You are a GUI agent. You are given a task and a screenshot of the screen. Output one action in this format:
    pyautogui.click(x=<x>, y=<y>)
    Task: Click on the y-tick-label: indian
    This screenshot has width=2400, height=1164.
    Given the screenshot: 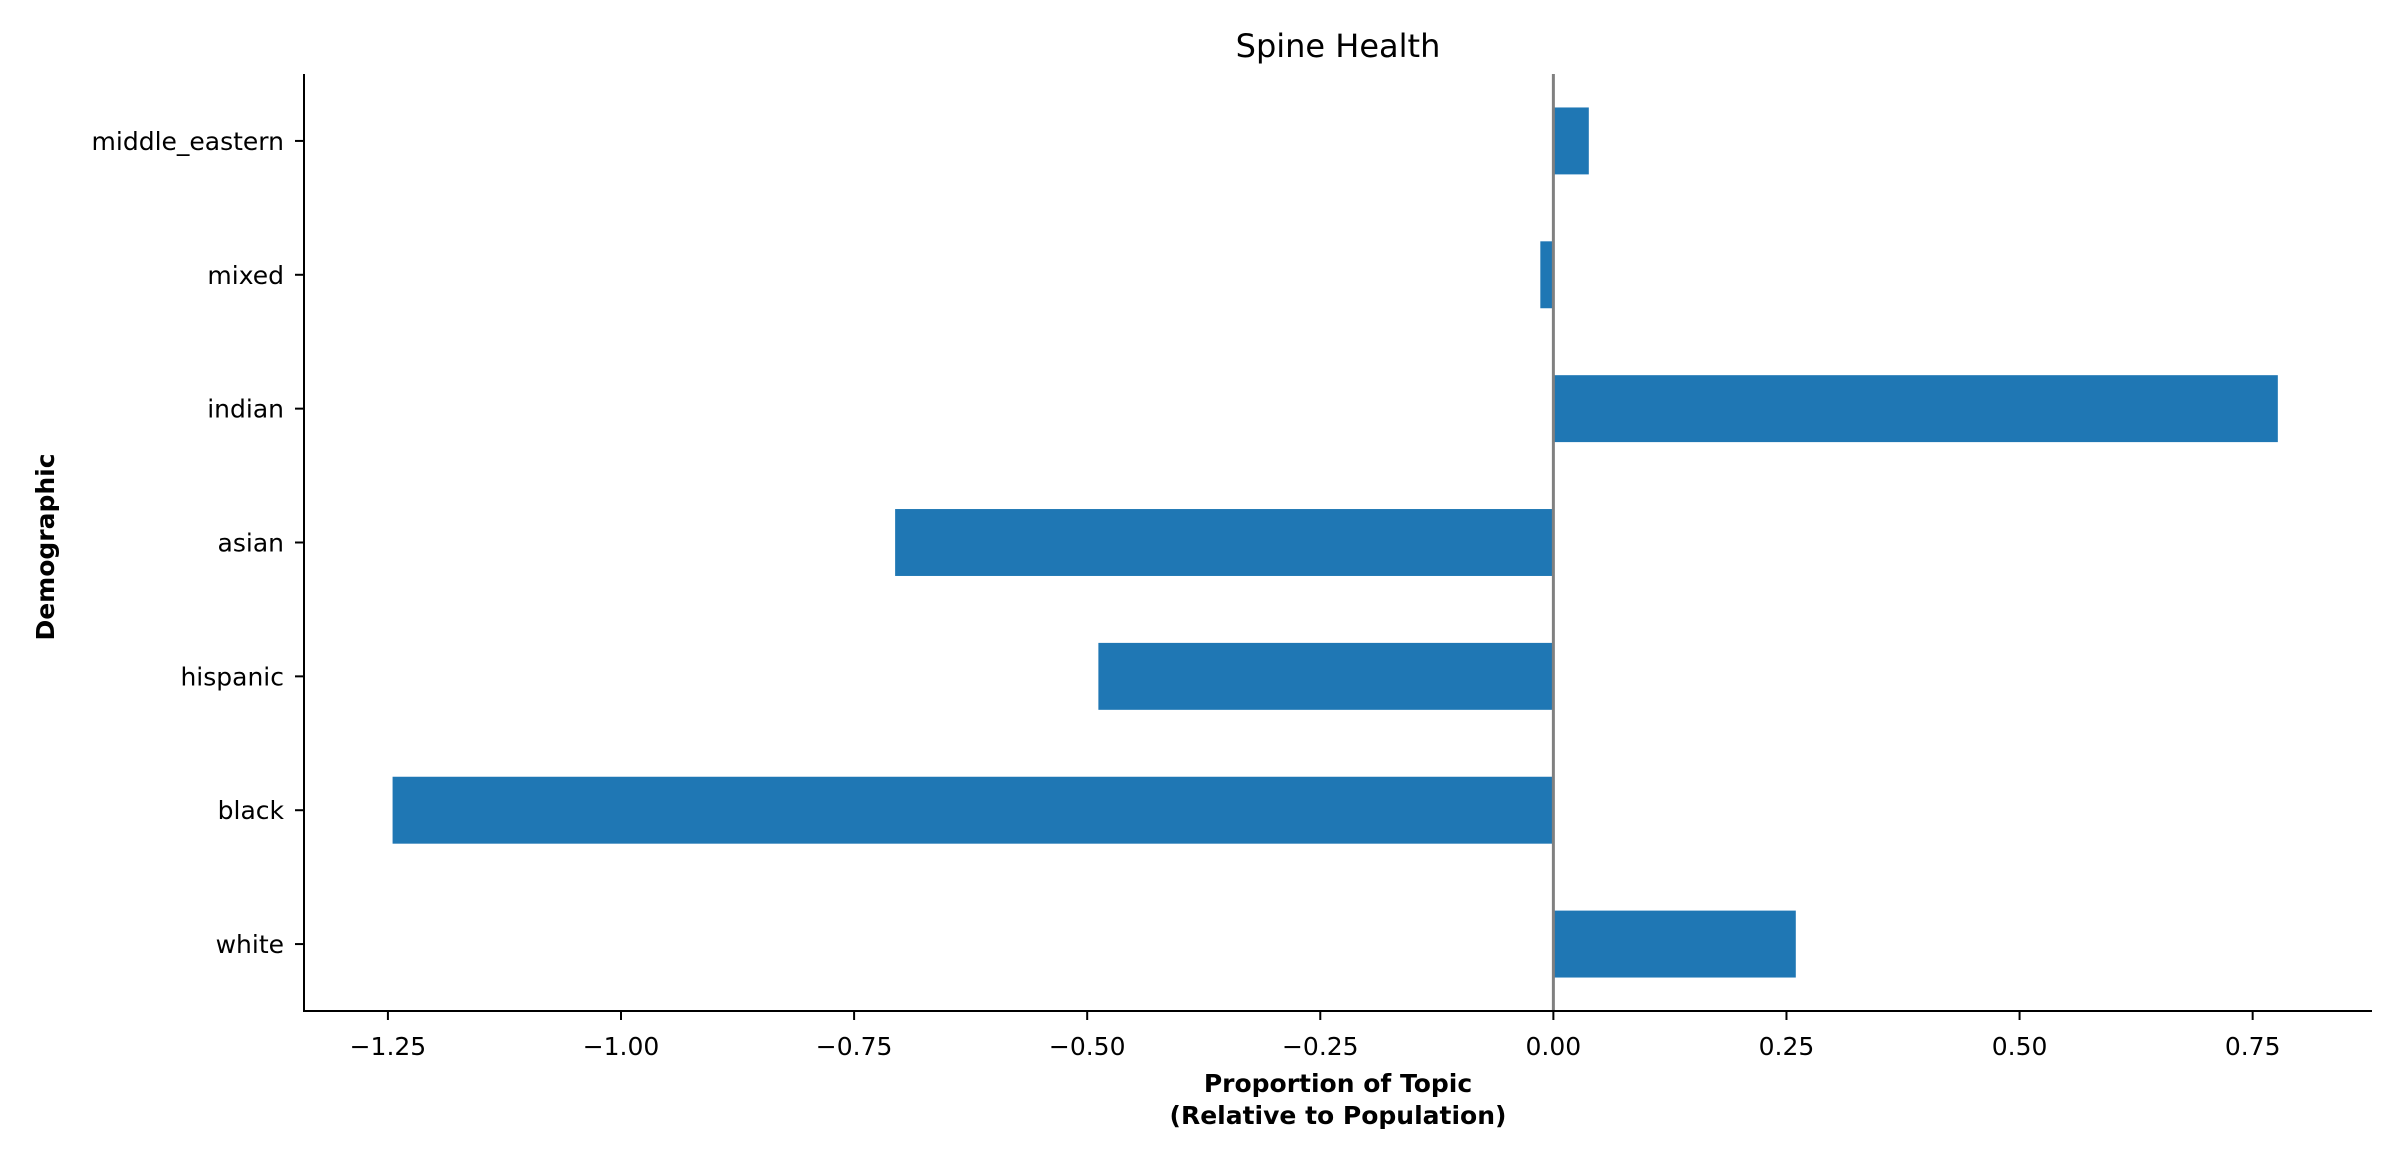 What is the action you would take?
    pyautogui.click(x=245, y=409)
    